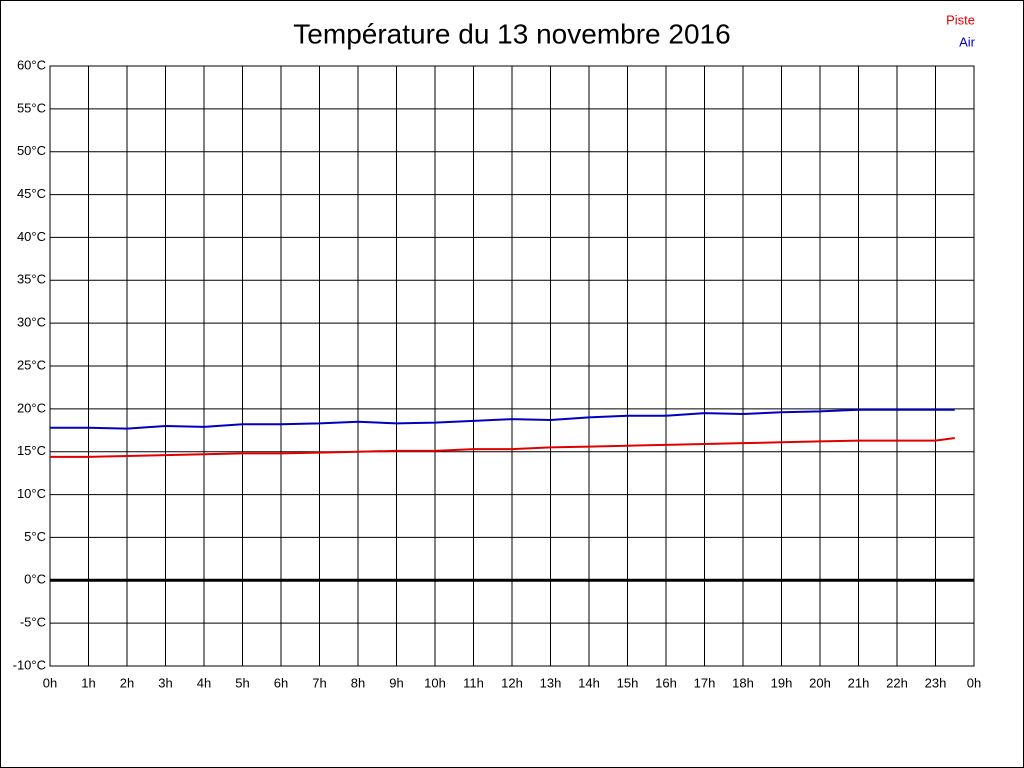  What do you see at coordinates (31, 450) in the screenshot?
I see `y-tick-label: 15°C` at bounding box center [31, 450].